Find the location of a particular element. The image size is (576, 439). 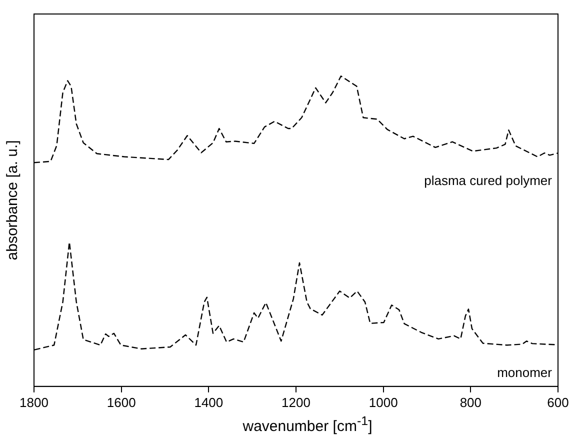

series-label: monomer is located at coordinates (525, 372).